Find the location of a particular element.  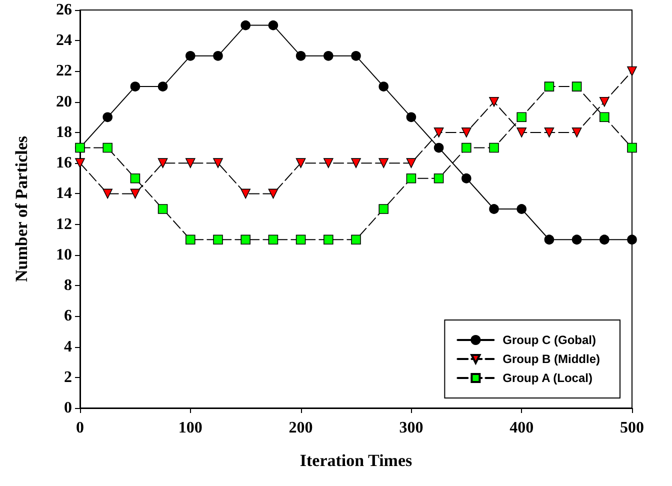

y-tick-label: 12 is located at coordinates (64, 224).